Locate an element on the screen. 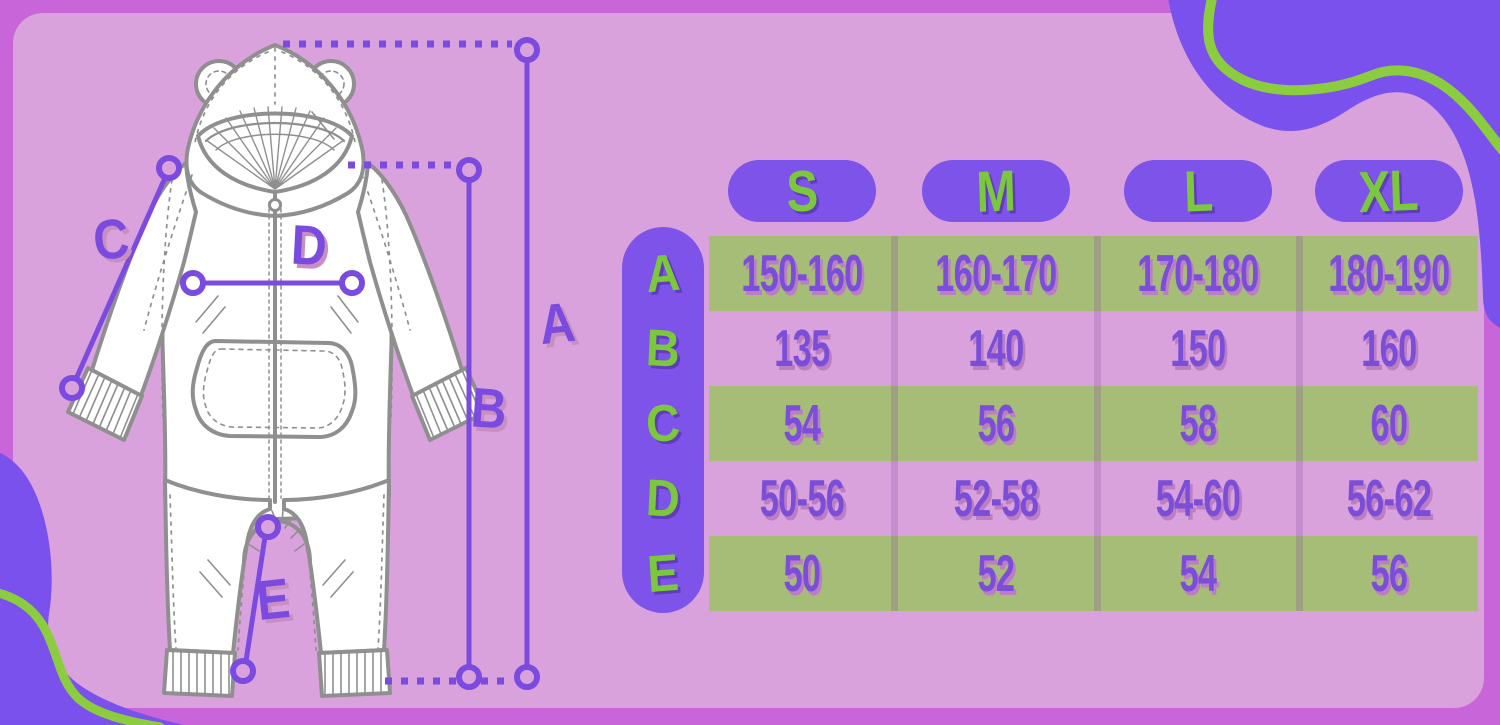  cell-value: 140 is located at coordinates (995, 348).